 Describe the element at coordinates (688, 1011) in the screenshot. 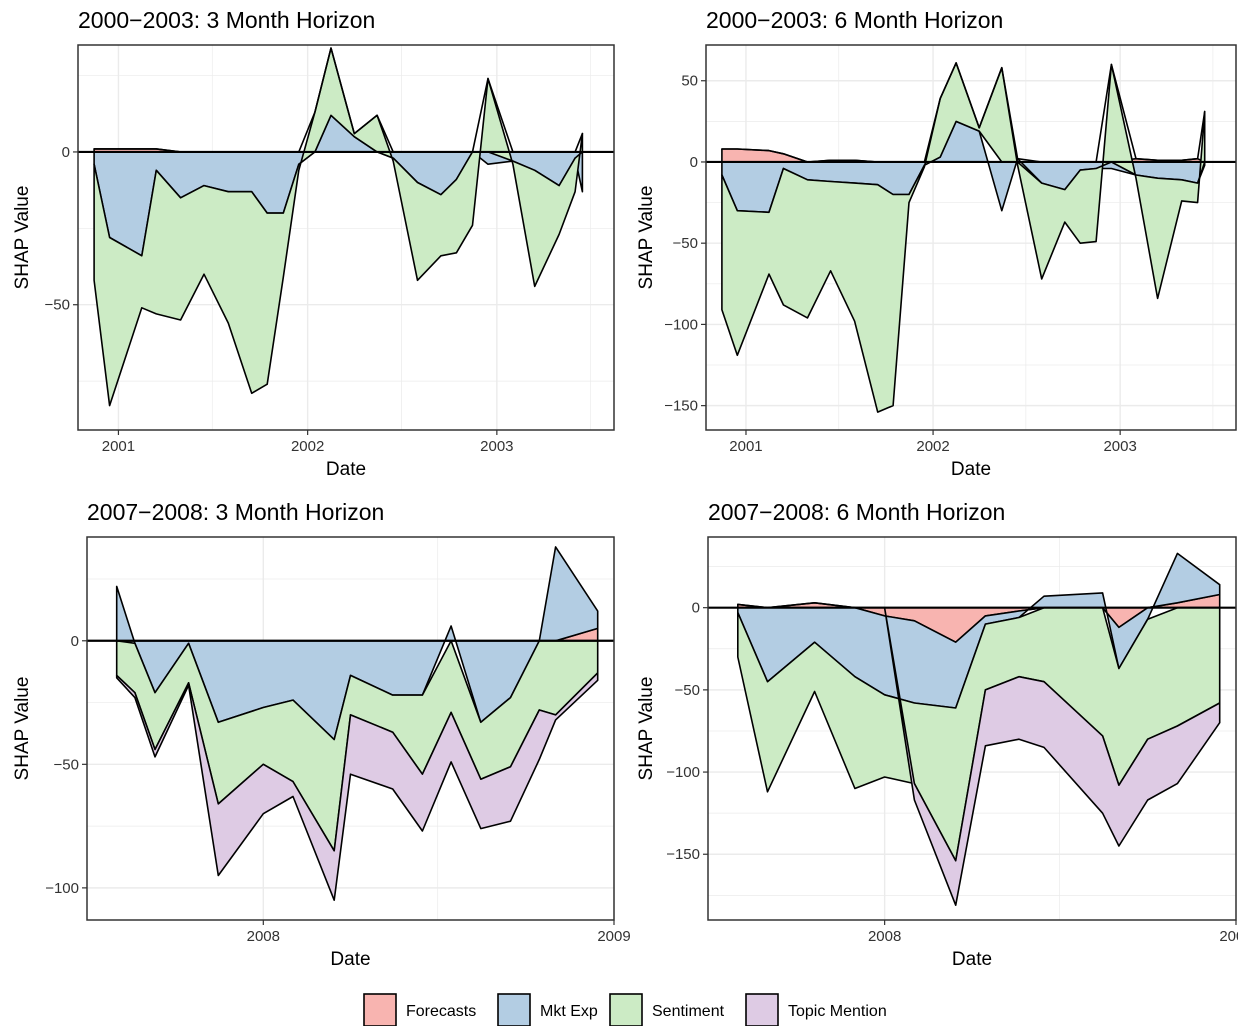

I see `legend-label: Sentiment` at that location.